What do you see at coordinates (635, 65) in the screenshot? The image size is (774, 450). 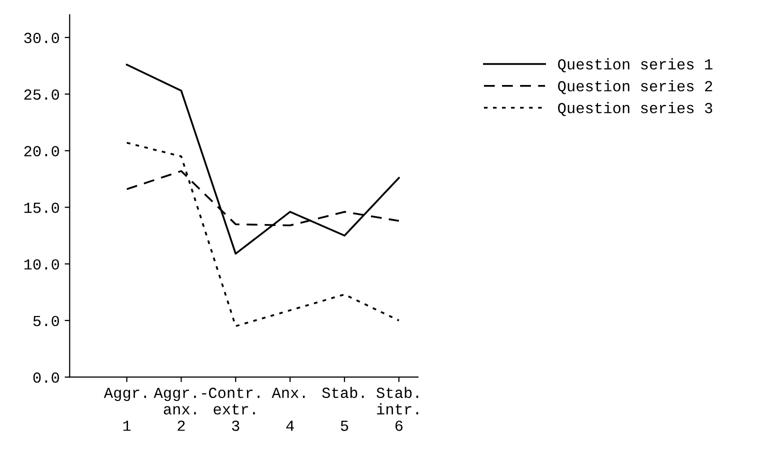 I see `legend-label: Question series 1` at bounding box center [635, 65].